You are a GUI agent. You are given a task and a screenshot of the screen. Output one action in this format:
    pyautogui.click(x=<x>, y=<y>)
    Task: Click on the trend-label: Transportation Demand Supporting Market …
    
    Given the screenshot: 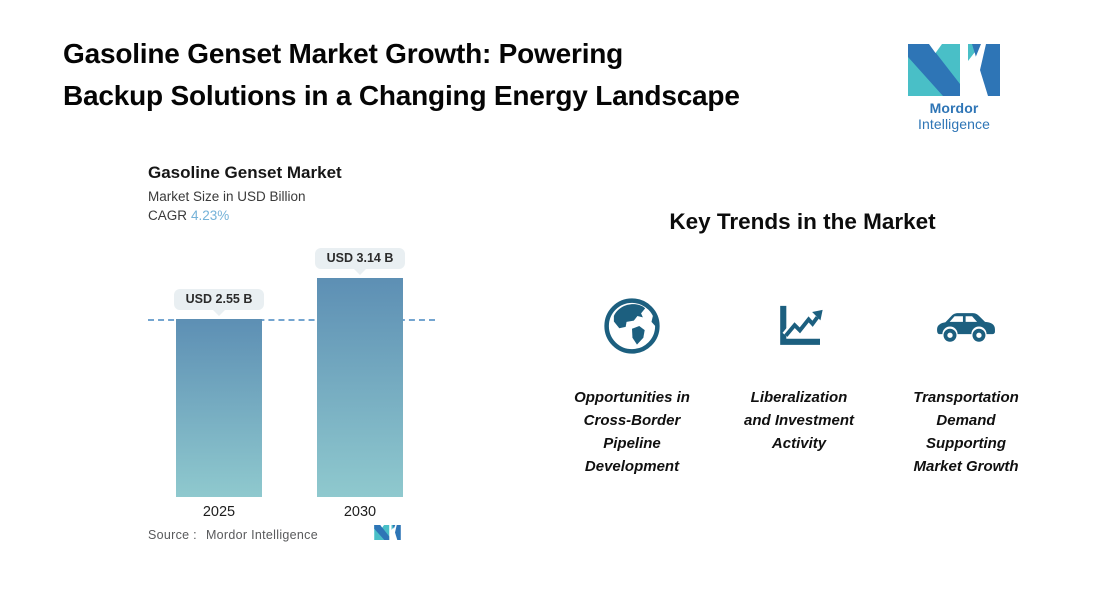 What is the action you would take?
    pyautogui.click(x=966, y=432)
    